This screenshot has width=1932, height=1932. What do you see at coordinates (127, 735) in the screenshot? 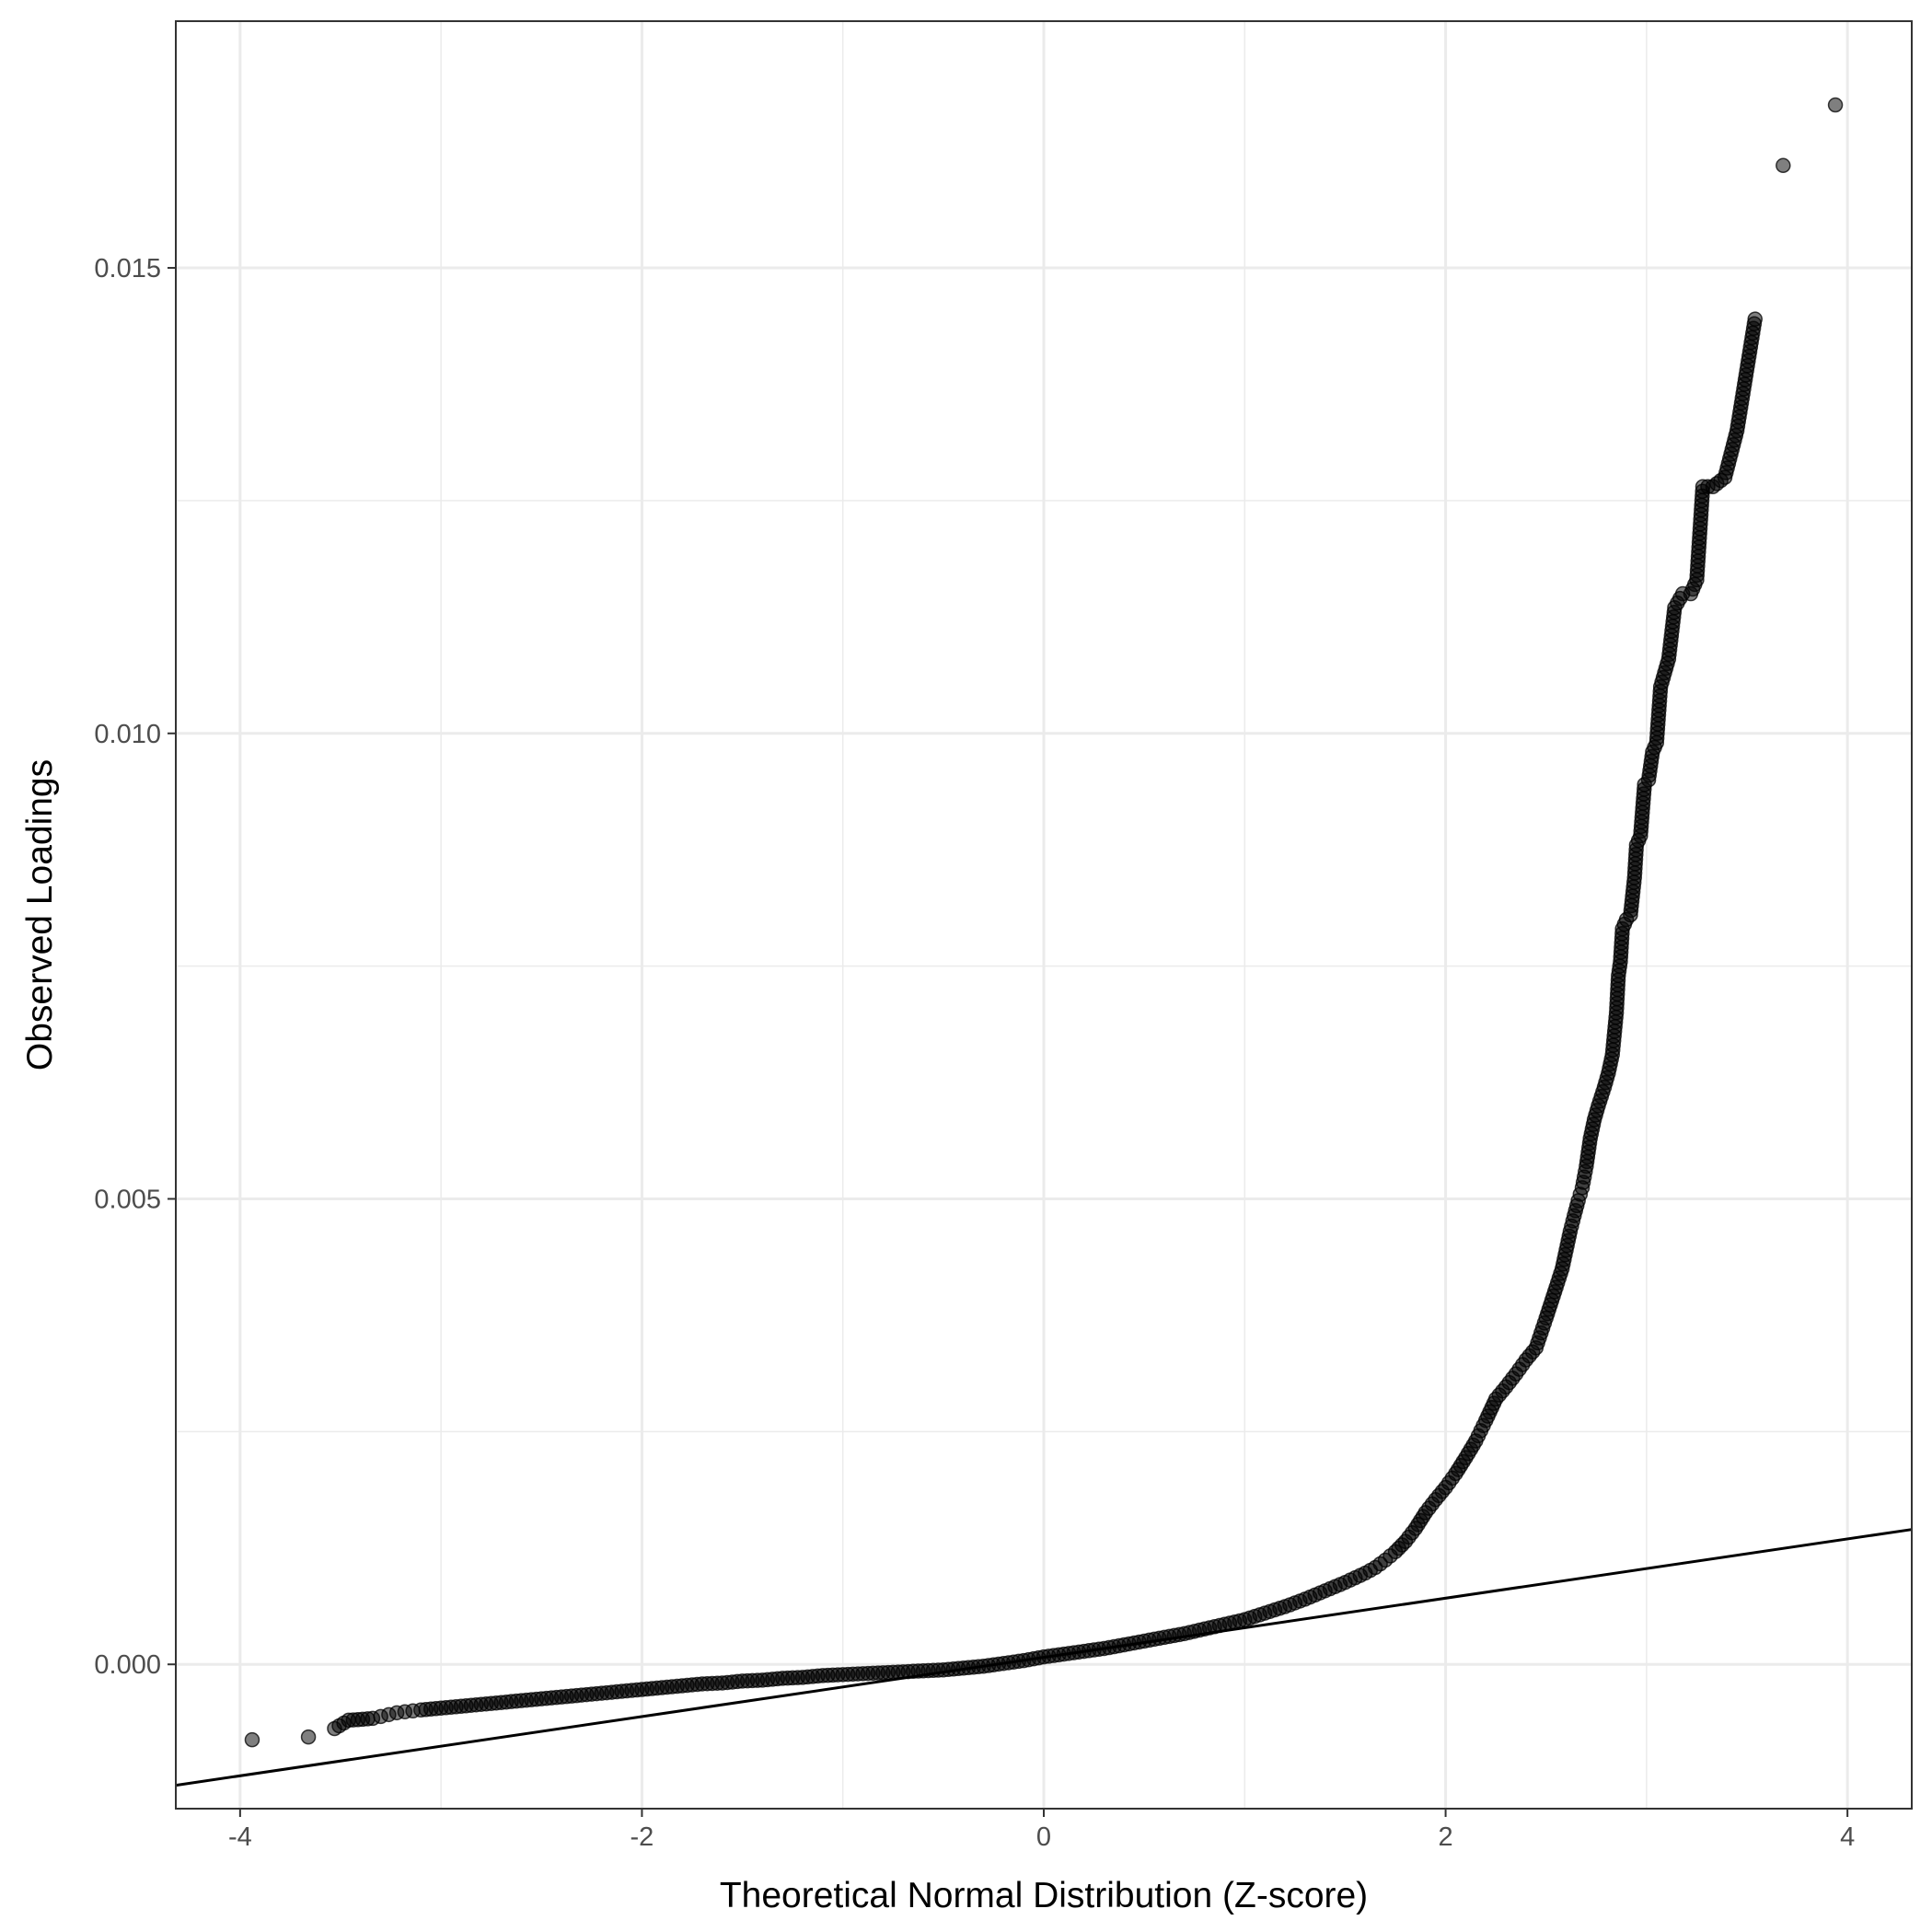
I see `y-tick-label: 0.010` at bounding box center [127, 735].